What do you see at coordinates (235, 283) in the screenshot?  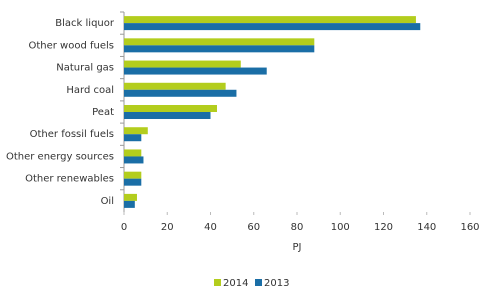 I see `legend-label: 2014` at bounding box center [235, 283].